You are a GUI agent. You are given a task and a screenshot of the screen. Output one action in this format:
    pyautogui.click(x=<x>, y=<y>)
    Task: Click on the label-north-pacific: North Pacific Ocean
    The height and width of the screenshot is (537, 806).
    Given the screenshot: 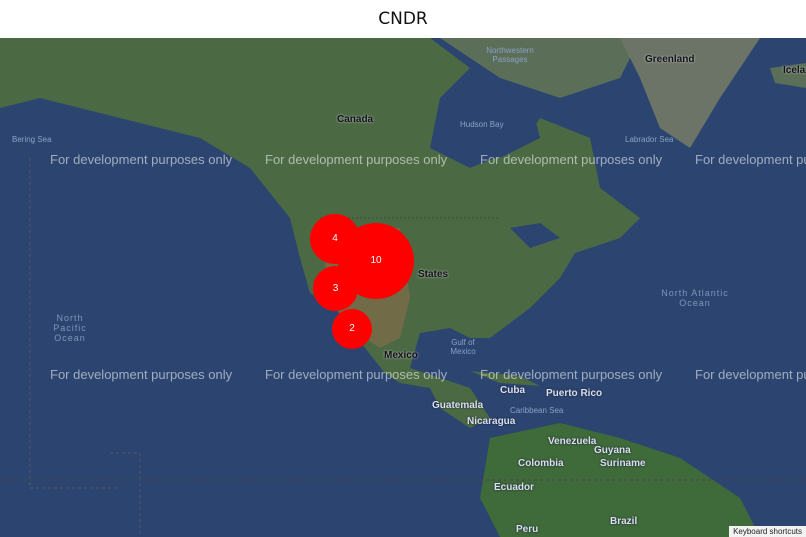 What is the action you would take?
    pyautogui.click(x=70, y=328)
    